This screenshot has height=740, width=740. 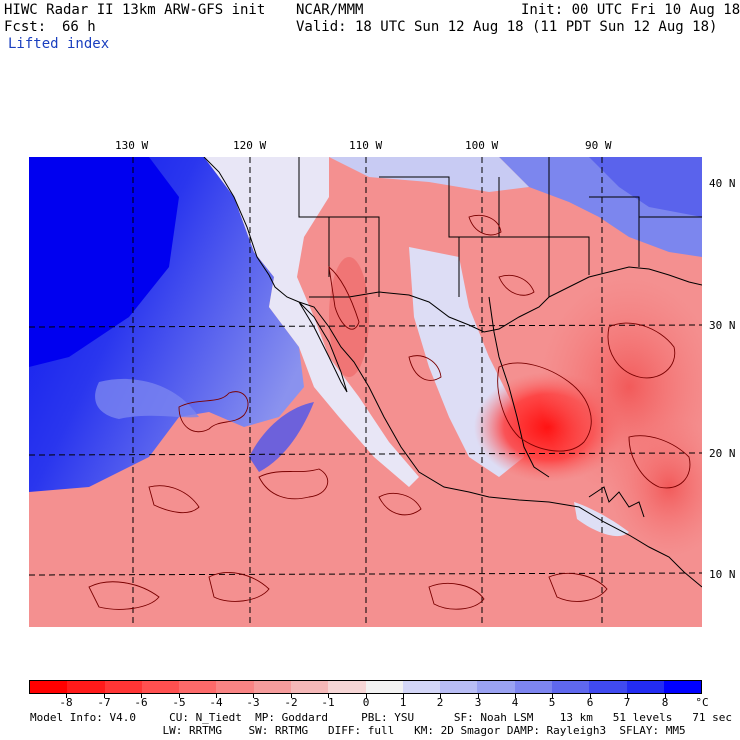 What do you see at coordinates (66, 702) in the screenshot?
I see `color-scale-label: -8` at bounding box center [66, 702].